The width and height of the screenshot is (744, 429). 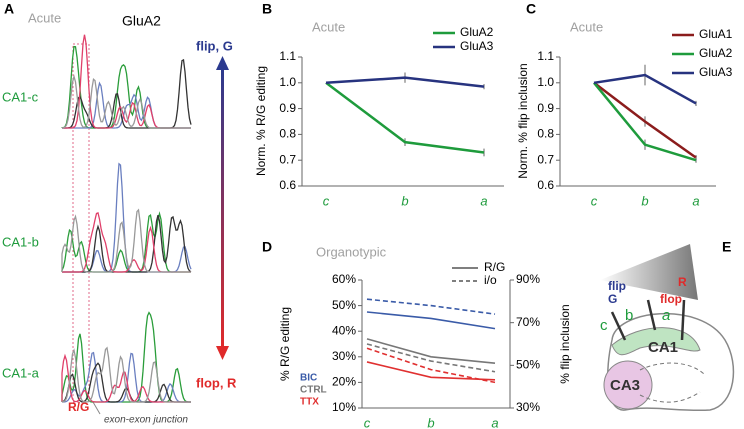 What do you see at coordinates (494, 267) in the screenshot?
I see `legend-label: R/G` at bounding box center [494, 267].